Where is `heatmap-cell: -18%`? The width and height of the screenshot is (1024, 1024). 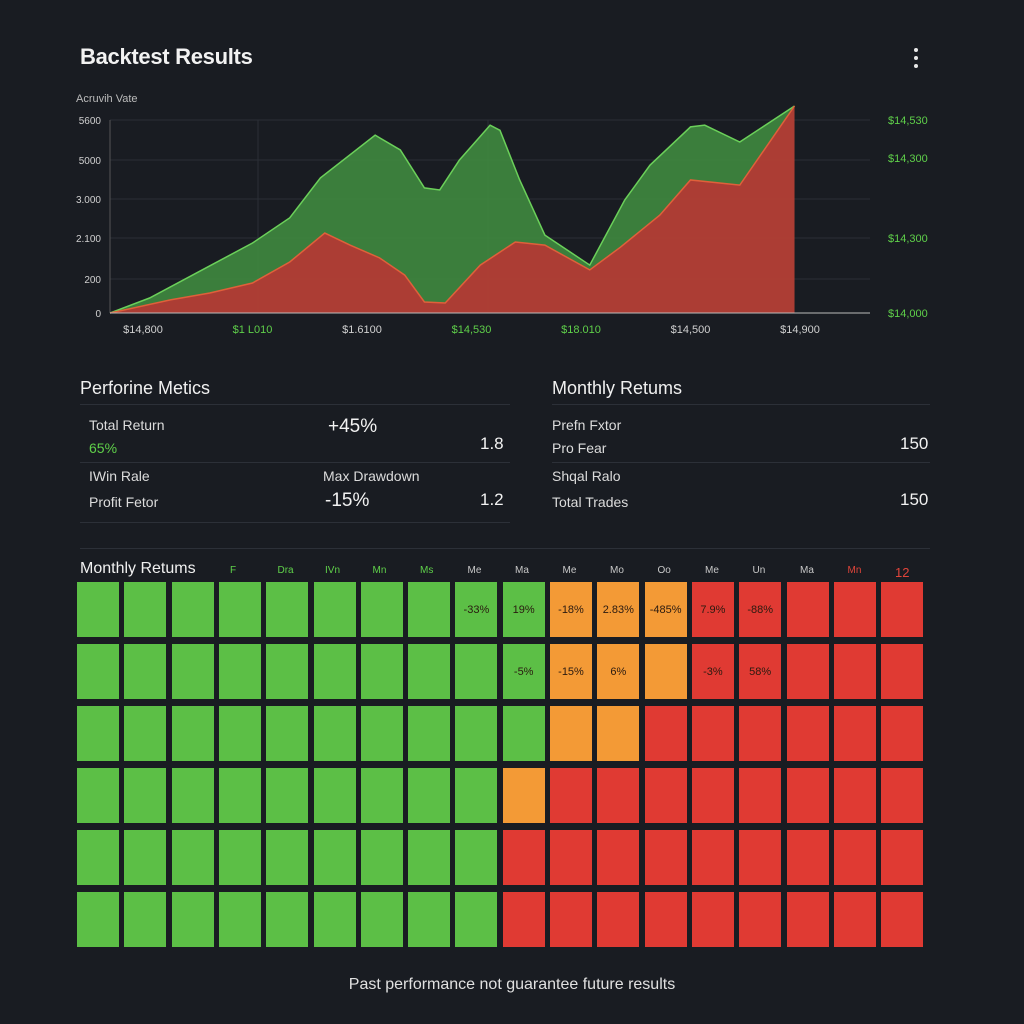
heatmap-cell: -18% is located at coordinates (571, 609).